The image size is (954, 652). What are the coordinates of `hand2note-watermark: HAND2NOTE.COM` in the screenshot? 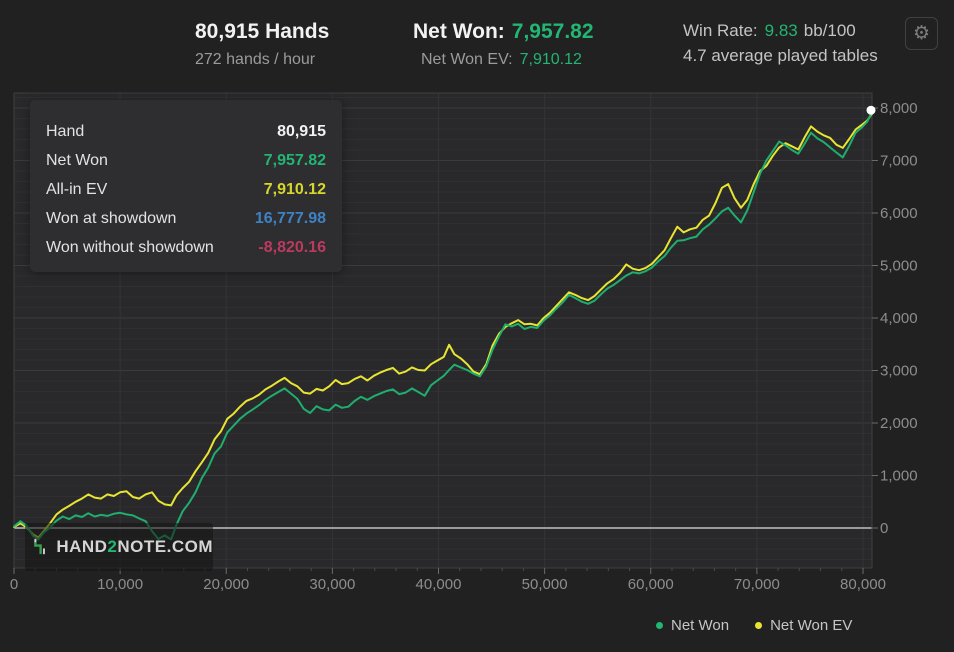 It's located at (119, 547).